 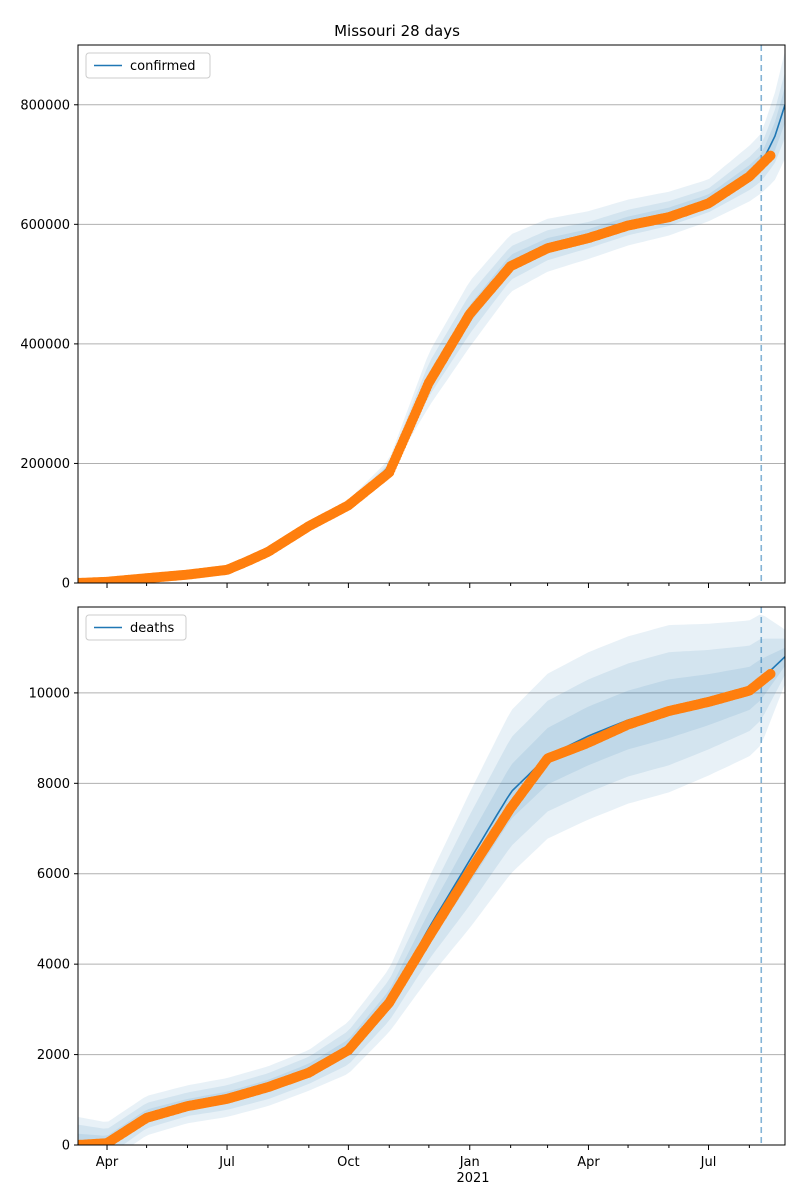 I want to click on legend-label: deaths, so click(x=152, y=628).